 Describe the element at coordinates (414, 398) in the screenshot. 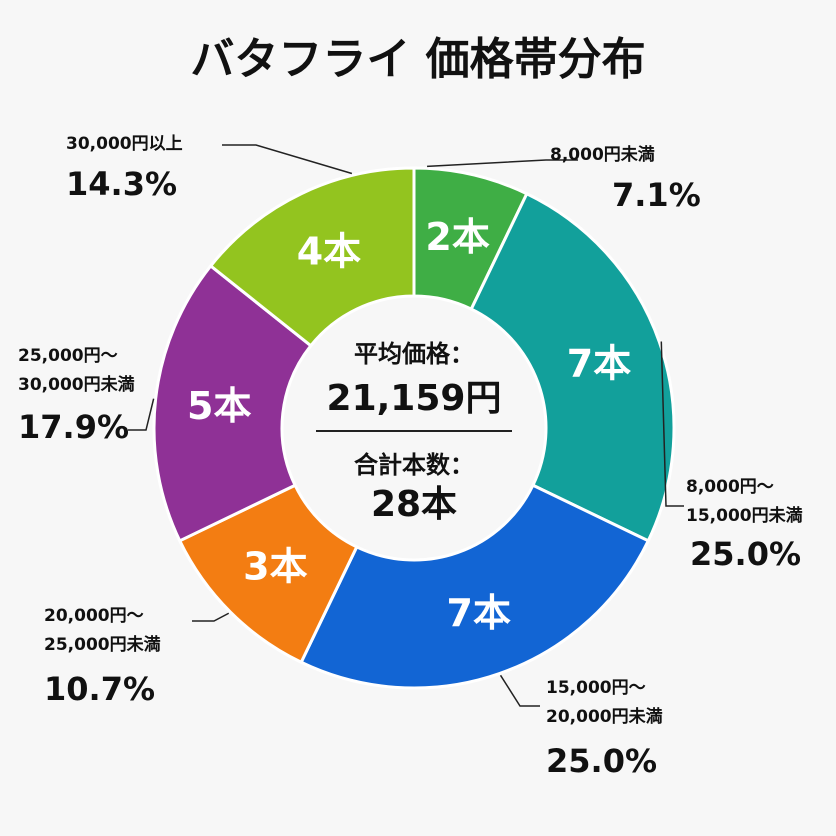

I see `average-price-value: 21,159円` at that location.